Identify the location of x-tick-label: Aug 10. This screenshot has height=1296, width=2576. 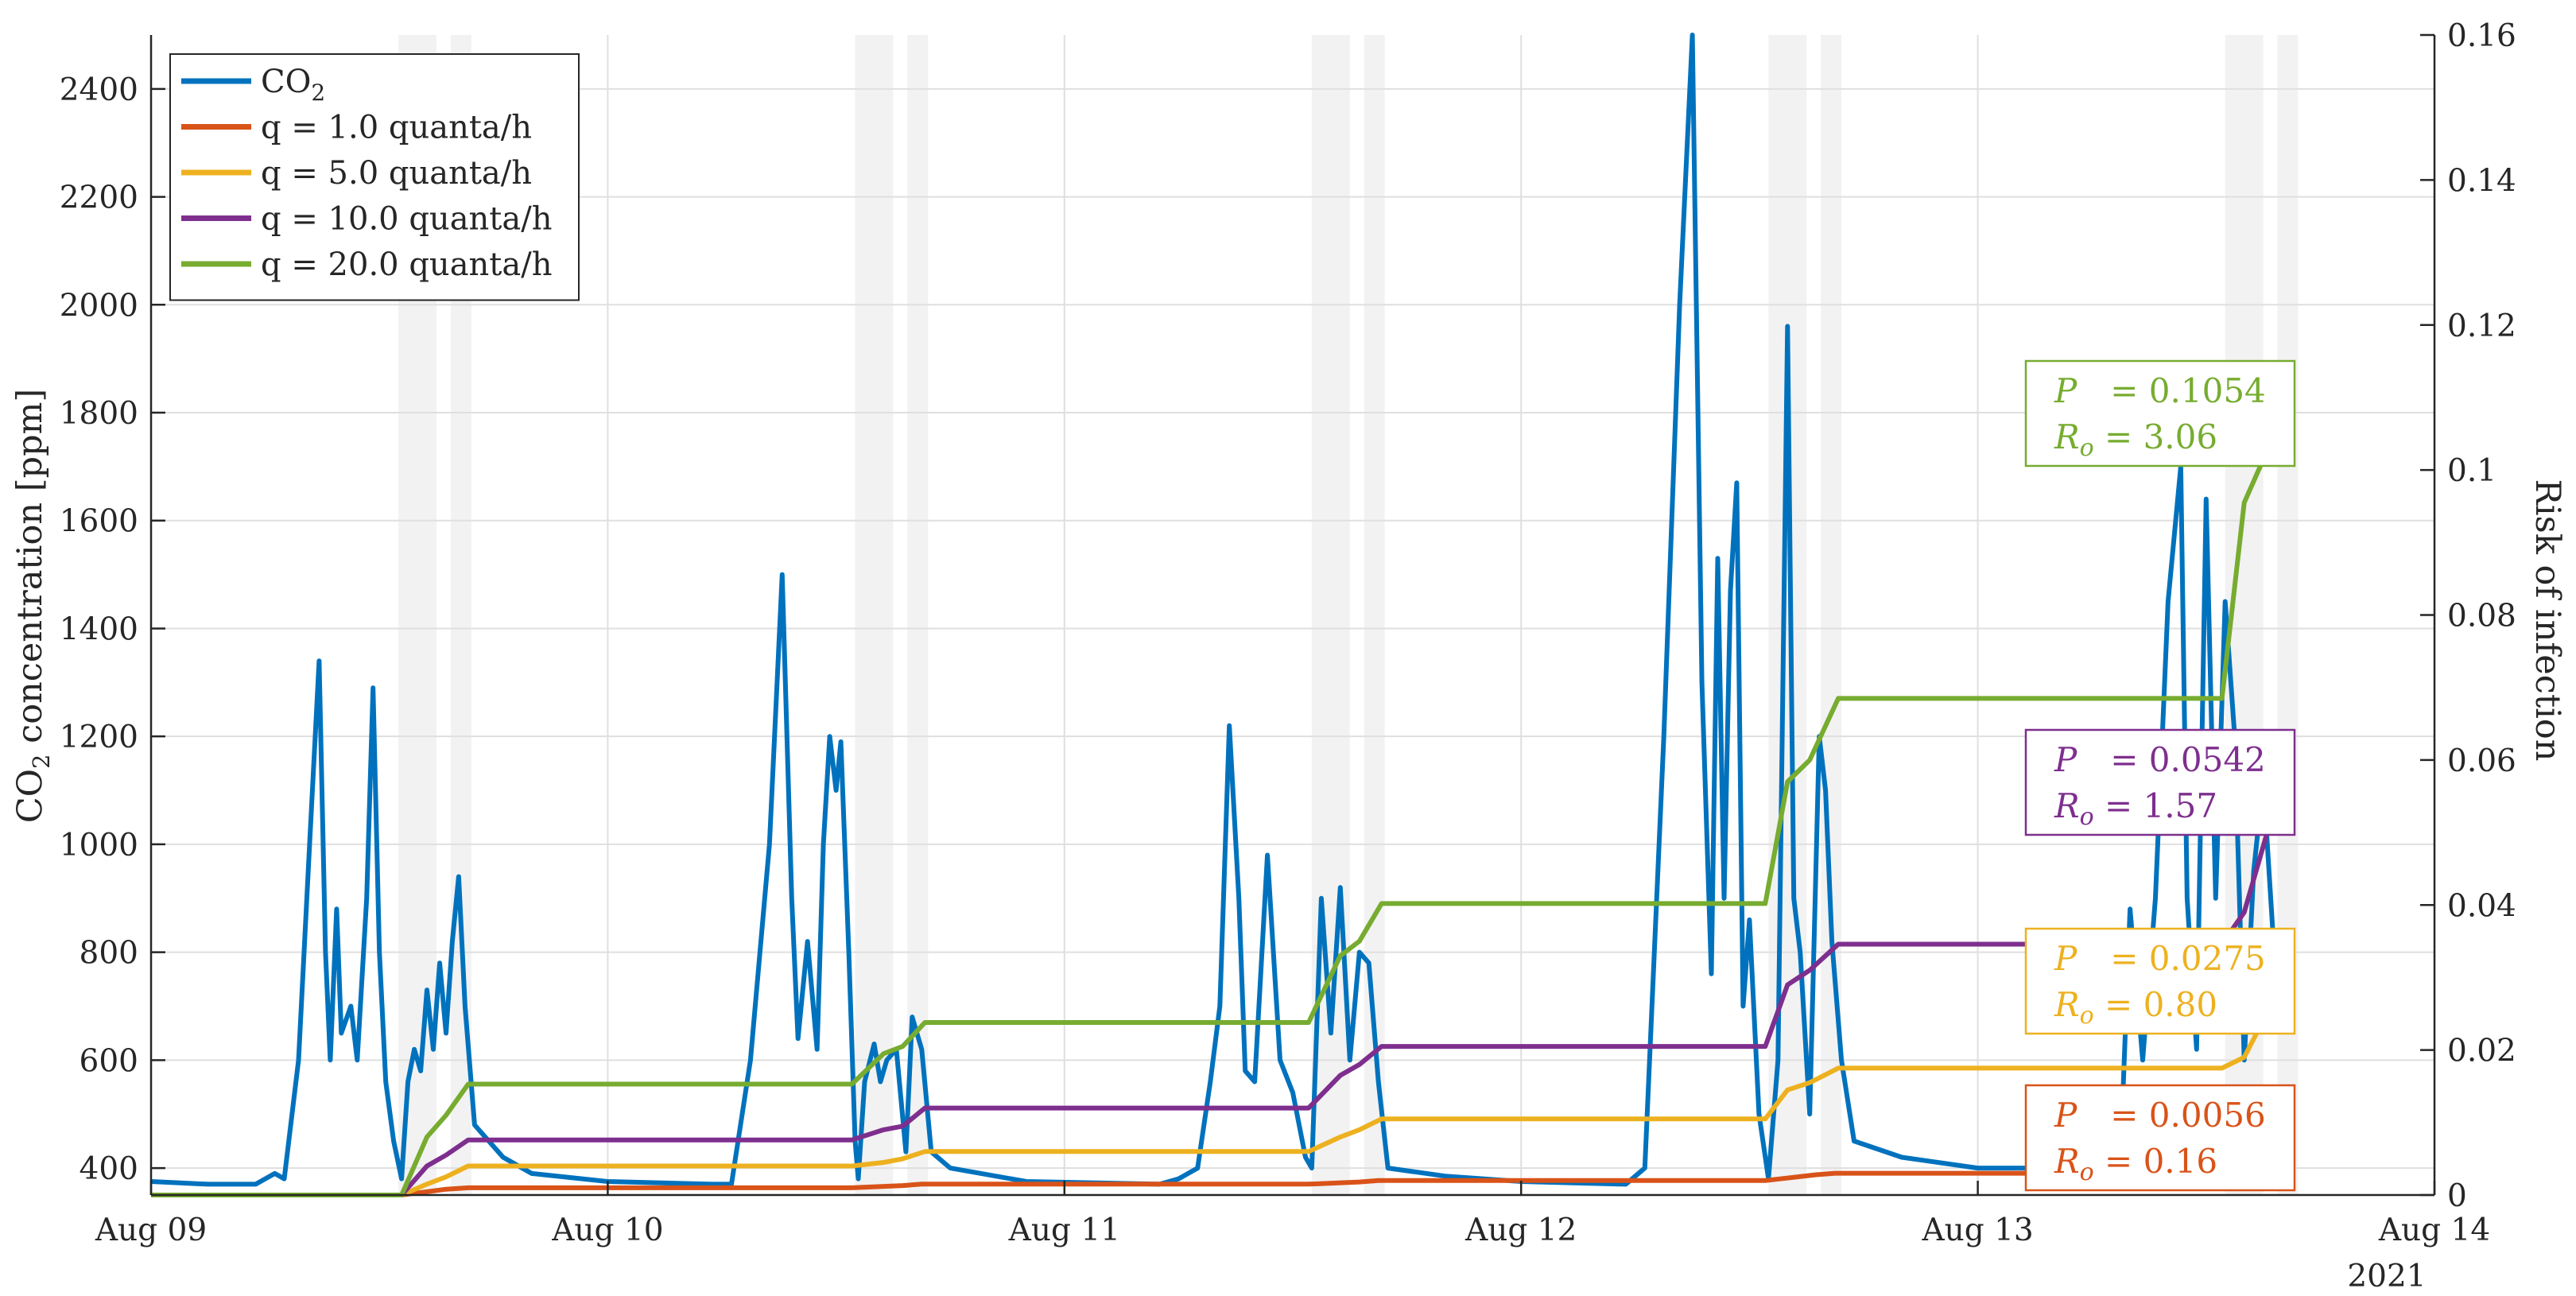
(607, 1230).